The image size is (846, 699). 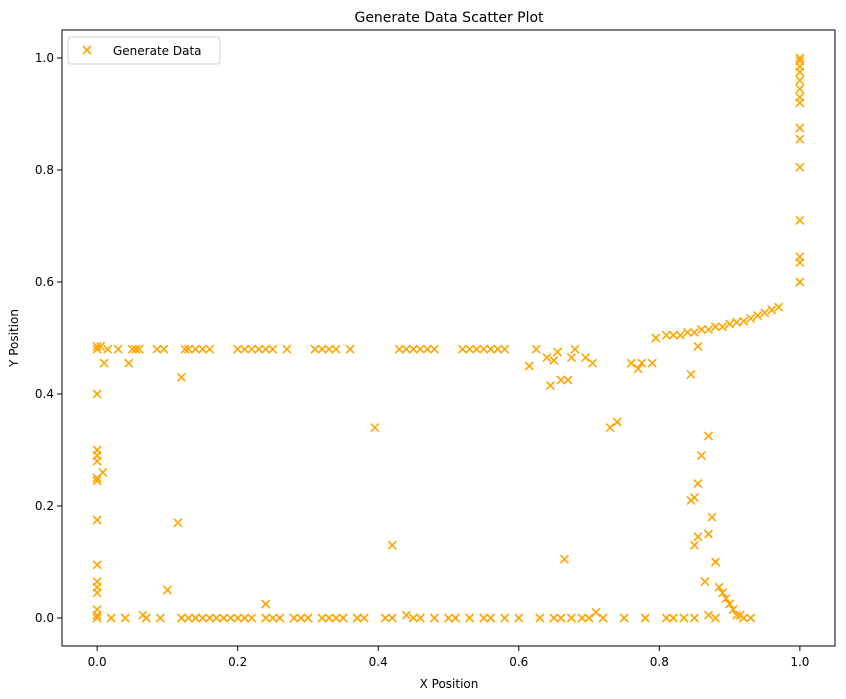 I want to click on legend-label: Generate Data, so click(x=157, y=51).